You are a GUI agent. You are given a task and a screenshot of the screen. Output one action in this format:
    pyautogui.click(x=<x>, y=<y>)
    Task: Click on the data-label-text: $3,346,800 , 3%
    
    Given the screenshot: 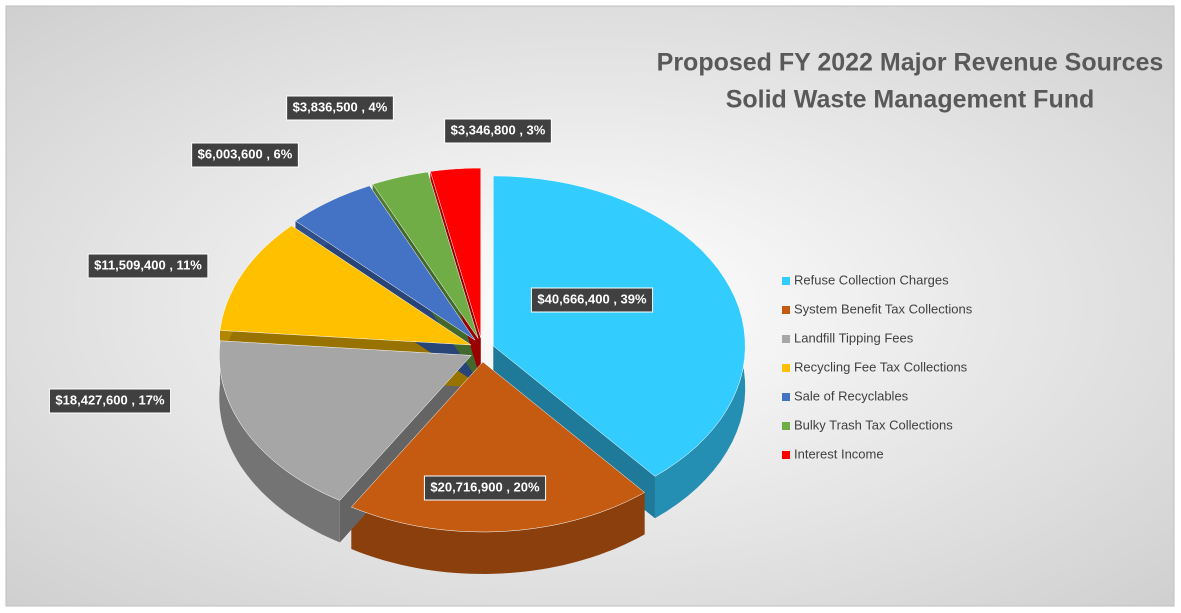 What is the action you would take?
    pyautogui.click(x=498, y=129)
    